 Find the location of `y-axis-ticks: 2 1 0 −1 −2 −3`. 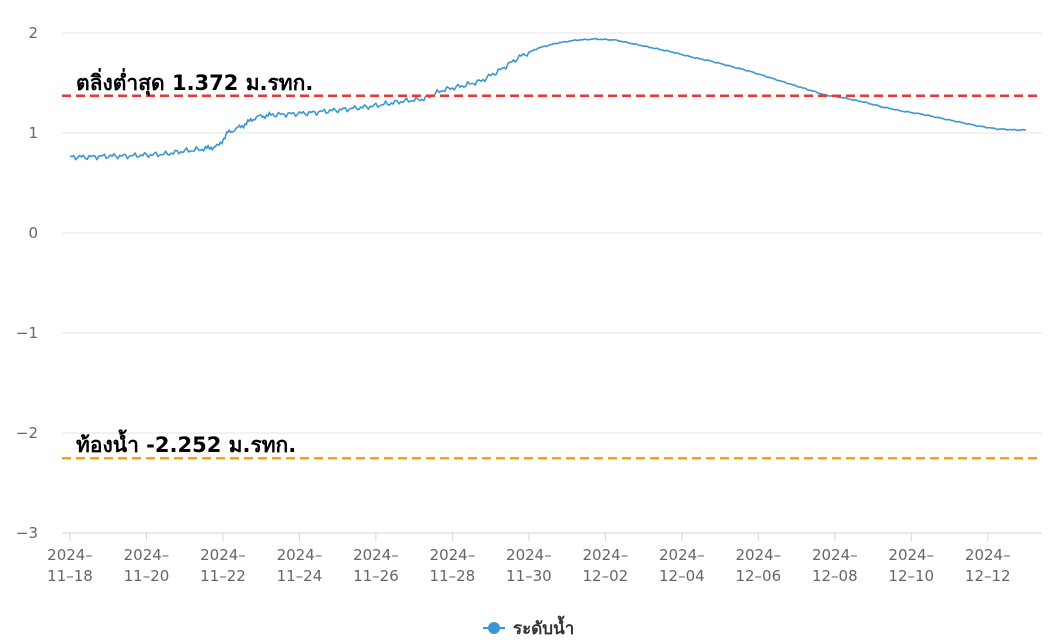

y-axis-ticks: 2 1 0 −1 −2 −3 is located at coordinates (27, 283).